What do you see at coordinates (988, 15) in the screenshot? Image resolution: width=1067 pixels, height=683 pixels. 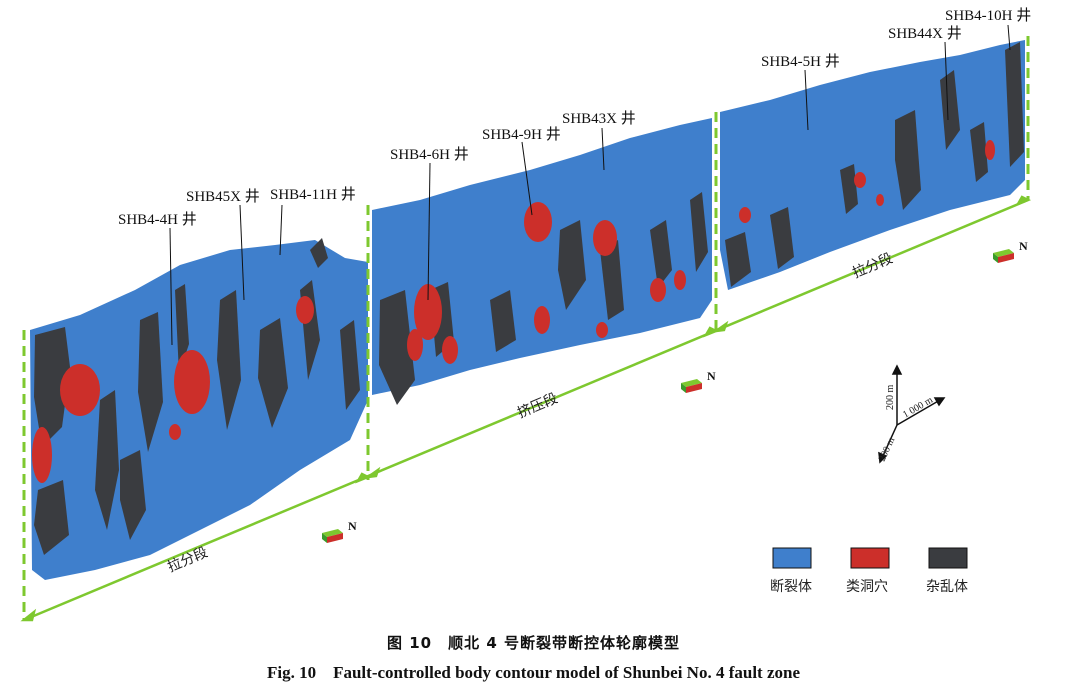 I see `well-label-shb4-10h: SHB4-10H 井` at bounding box center [988, 15].